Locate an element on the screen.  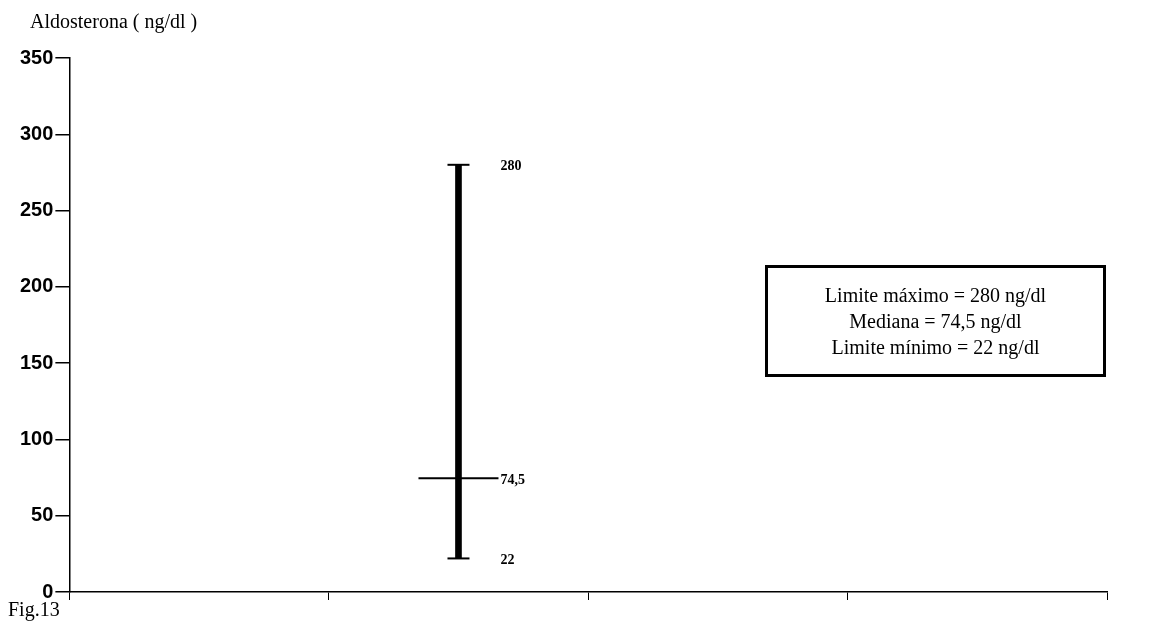
y-tick-label: 50 is located at coordinates (42, 514).